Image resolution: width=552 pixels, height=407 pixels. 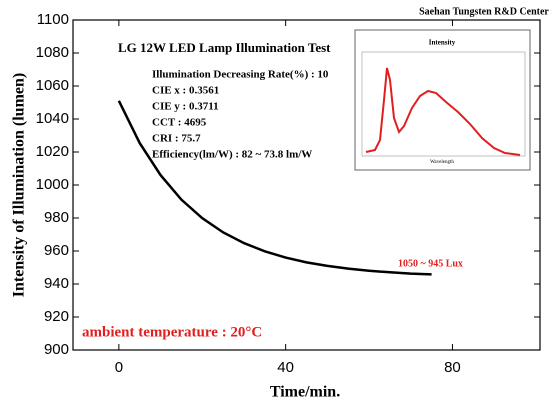 I want to click on x-axis-label: Time/min., so click(x=305, y=392).